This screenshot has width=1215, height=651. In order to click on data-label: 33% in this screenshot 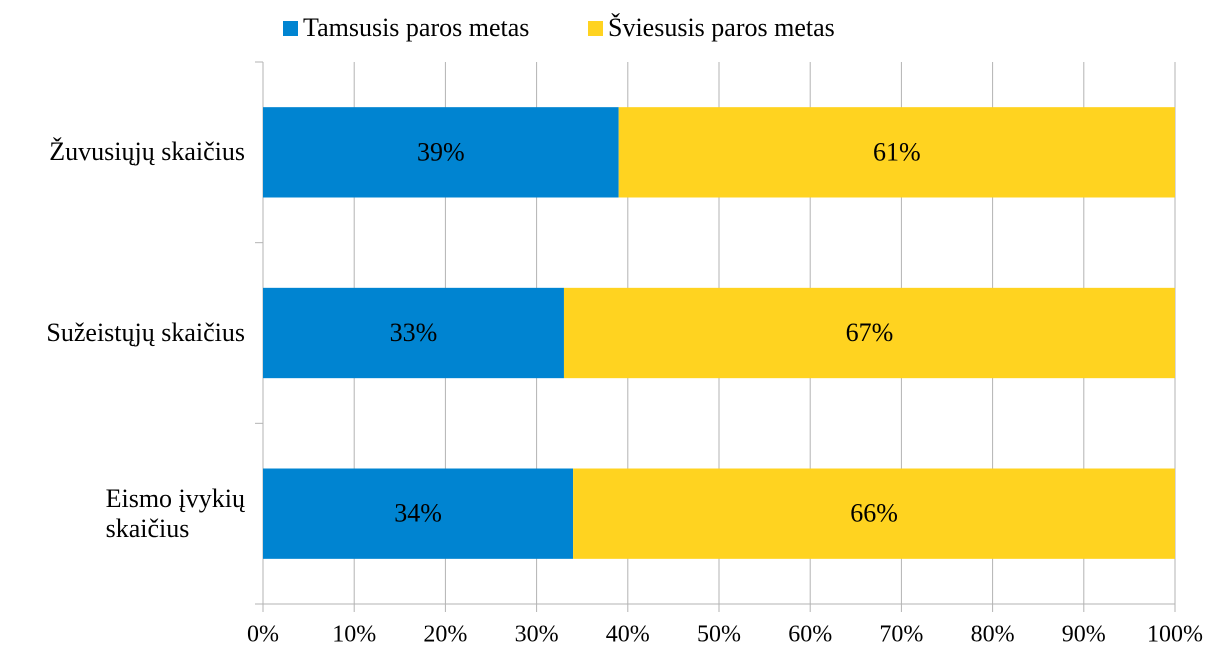, I will do `click(414, 332)`.